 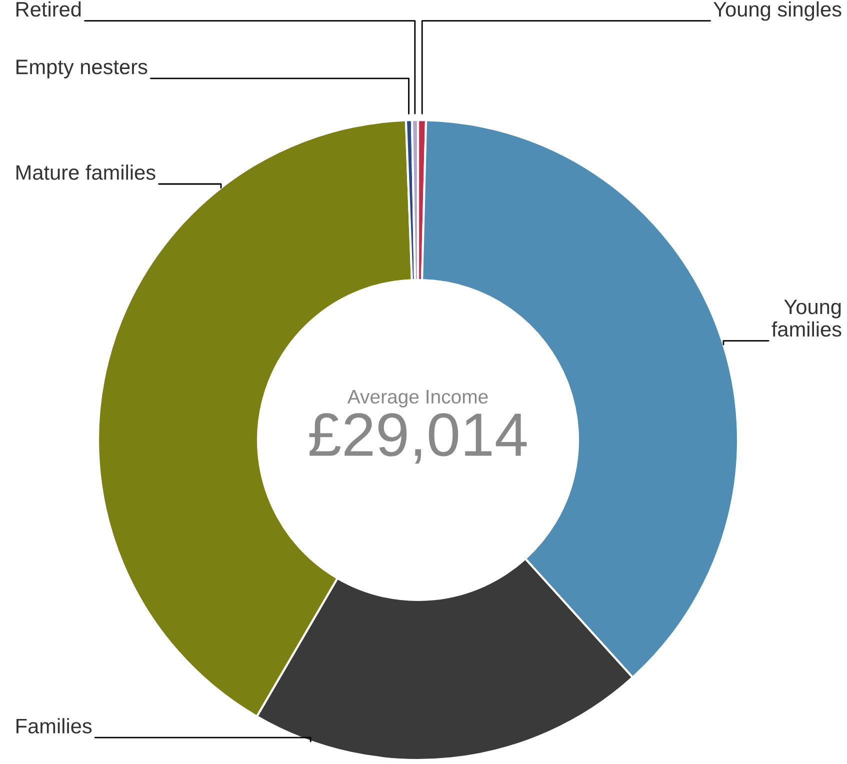 I want to click on slice-label: Retired, so click(x=48, y=9).